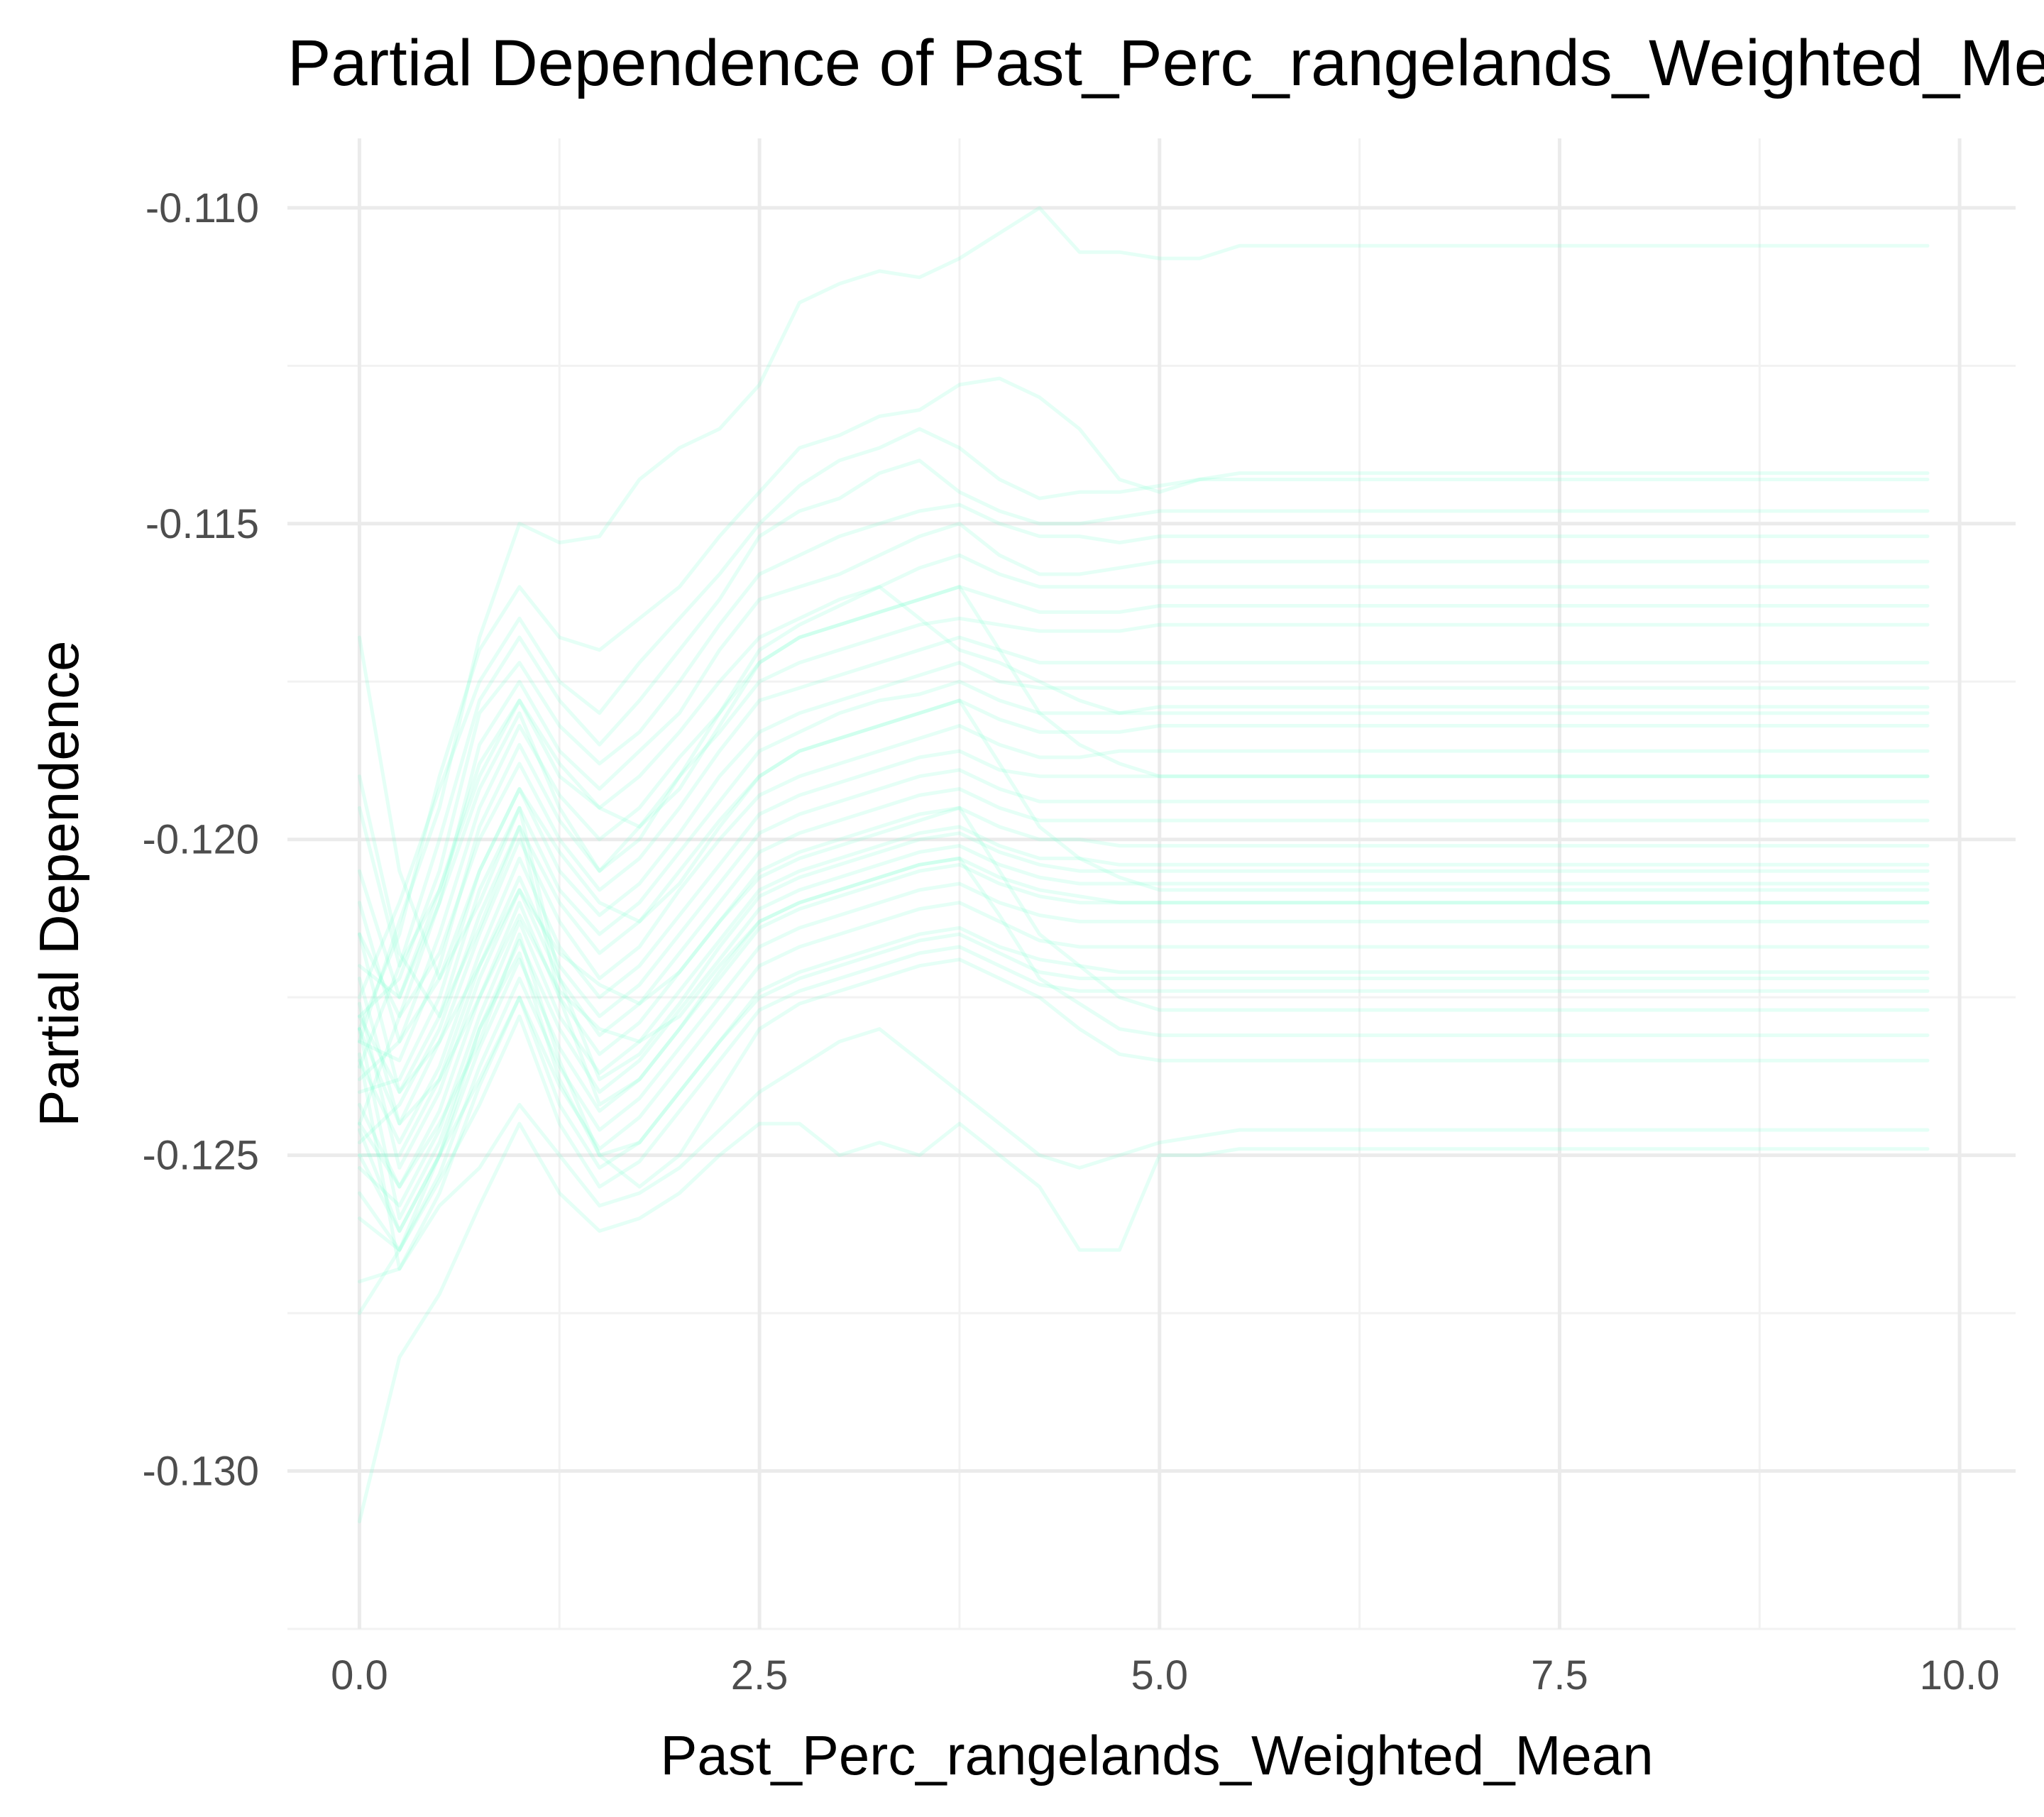 The image size is (2044, 1817). Describe the element at coordinates (359, 1675) in the screenshot. I see `x-tick-label: 0.0` at that location.